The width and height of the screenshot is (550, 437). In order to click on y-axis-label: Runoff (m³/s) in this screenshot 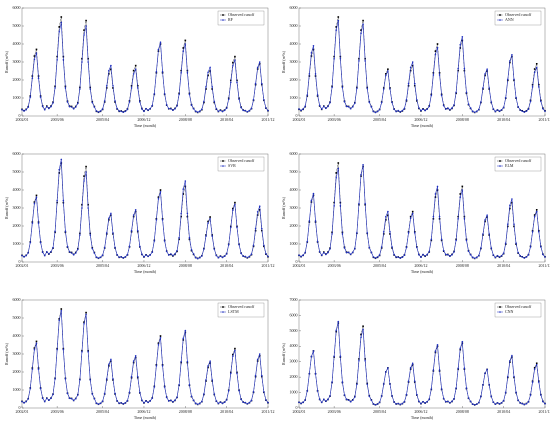, I will do `click(283, 61)`.